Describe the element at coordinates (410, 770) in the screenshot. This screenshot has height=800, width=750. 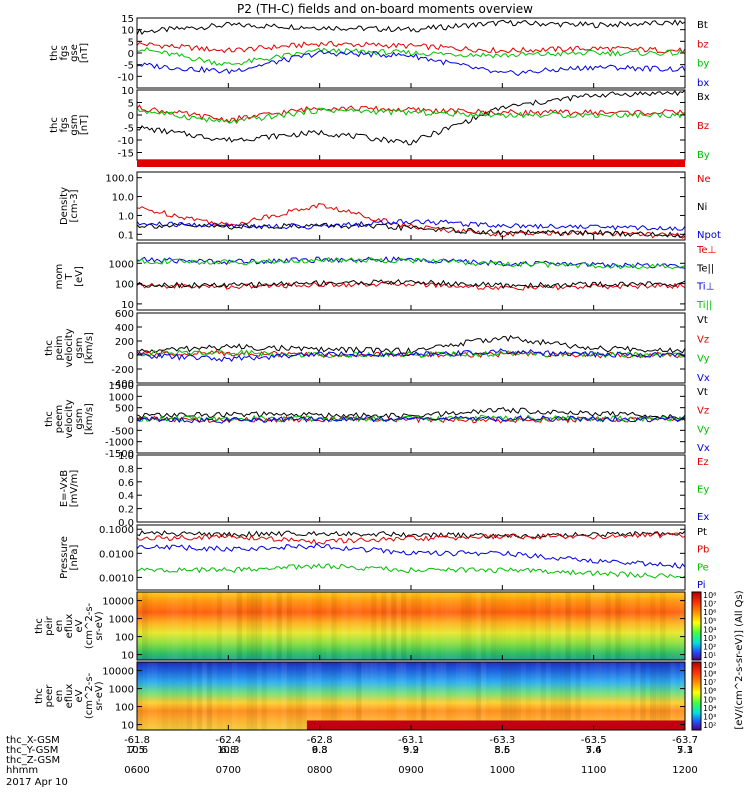
I see `footer-value: 0900` at that location.